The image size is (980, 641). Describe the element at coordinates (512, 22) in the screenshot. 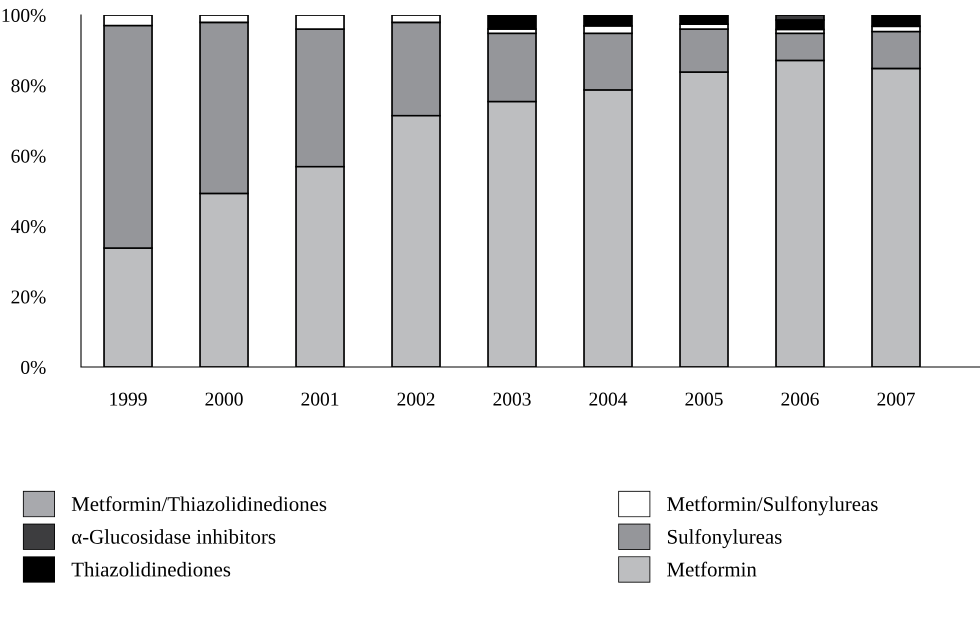

I see `bar` at that location.